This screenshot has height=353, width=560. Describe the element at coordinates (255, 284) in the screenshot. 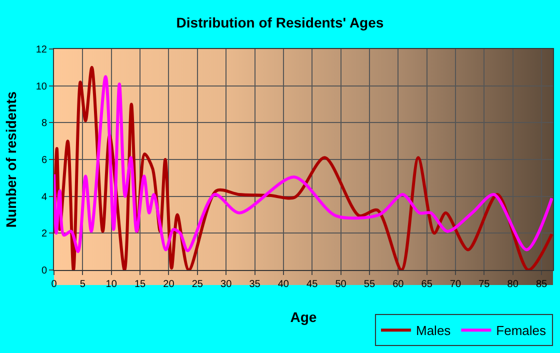

I see `x-tick-label: 35` at that location.